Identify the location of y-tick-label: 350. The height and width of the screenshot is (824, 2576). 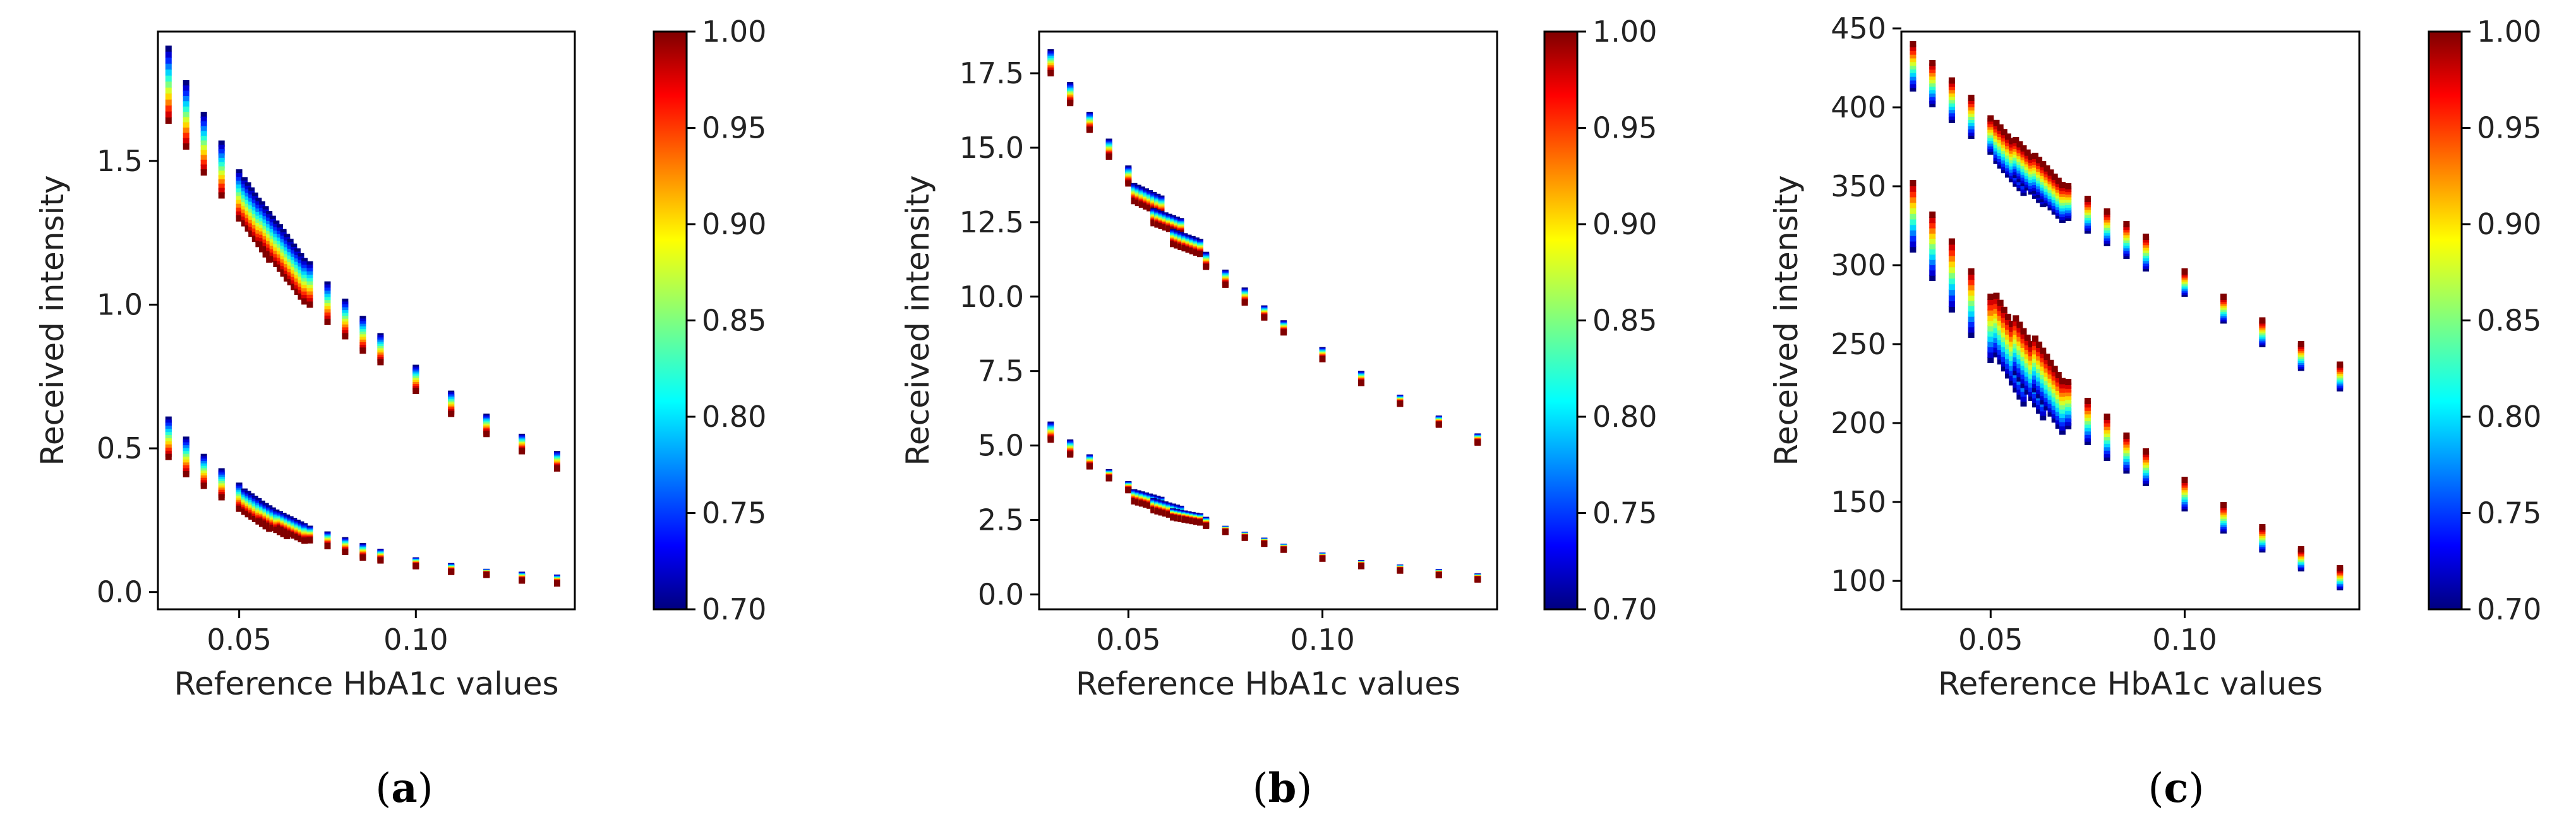
(1858, 186).